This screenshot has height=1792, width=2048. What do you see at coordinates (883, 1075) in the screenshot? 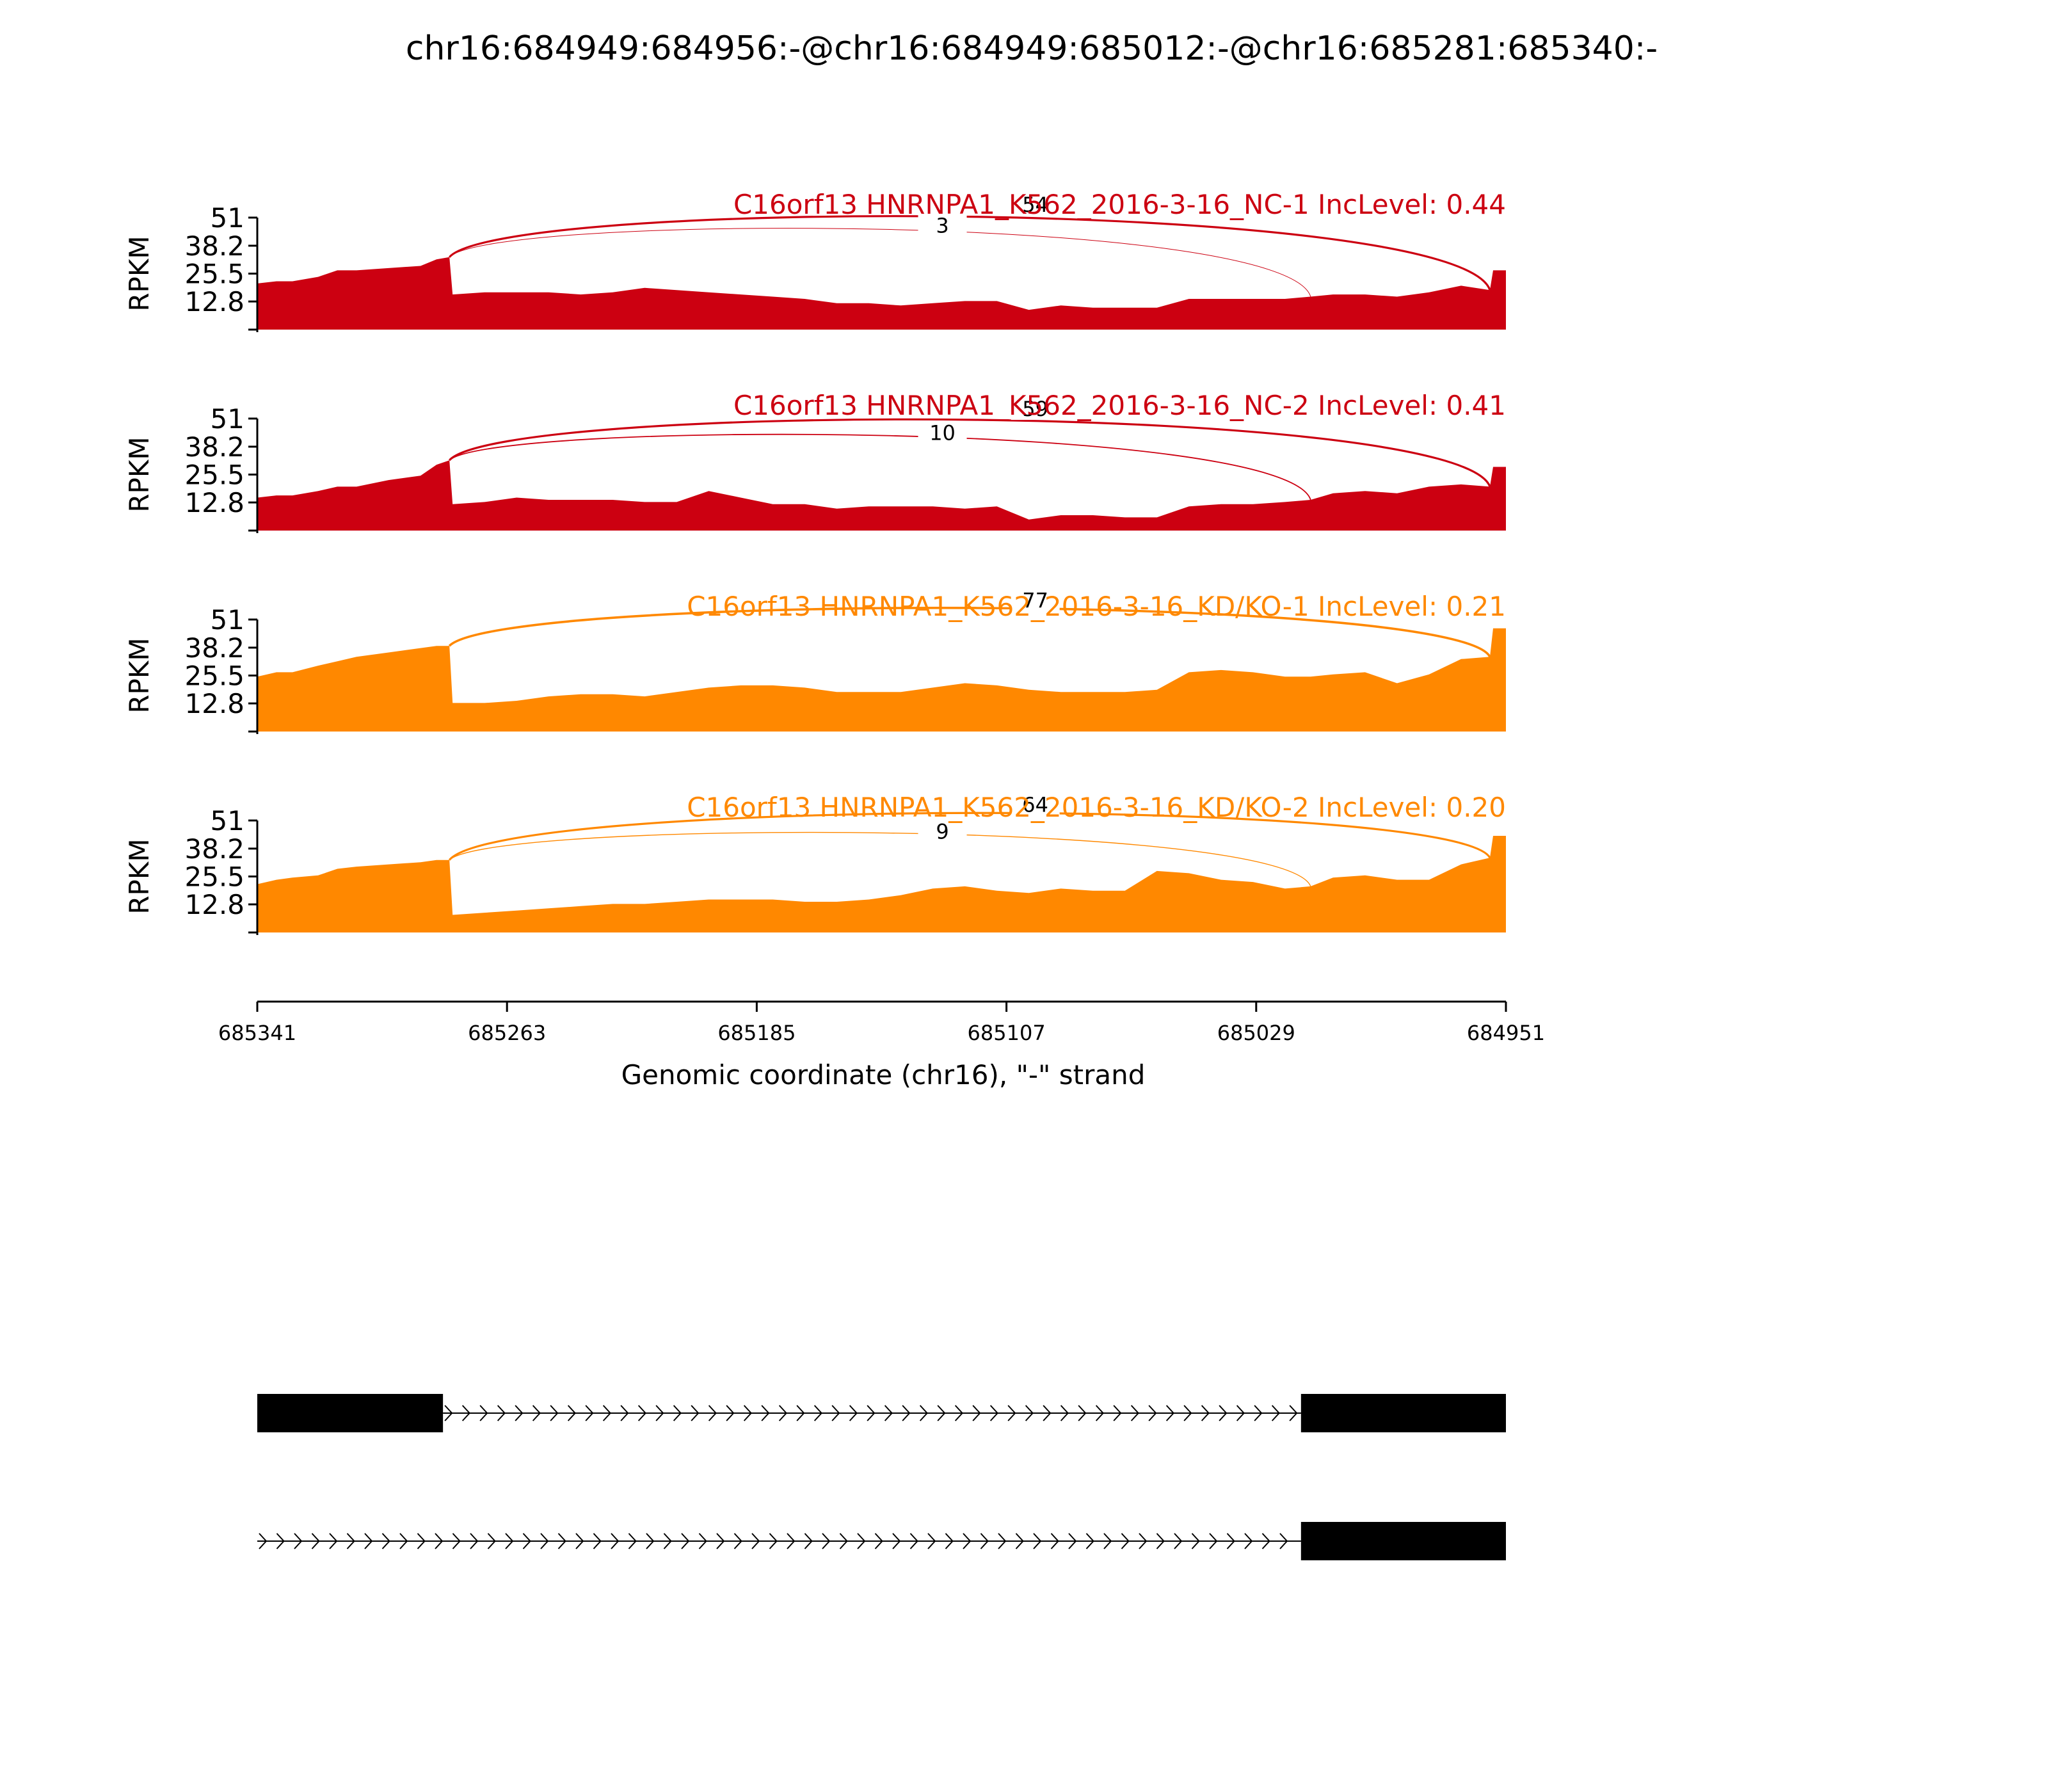
I see `x-axis-label: Genomic coordinate (chr16), "-" strand` at bounding box center [883, 1075].